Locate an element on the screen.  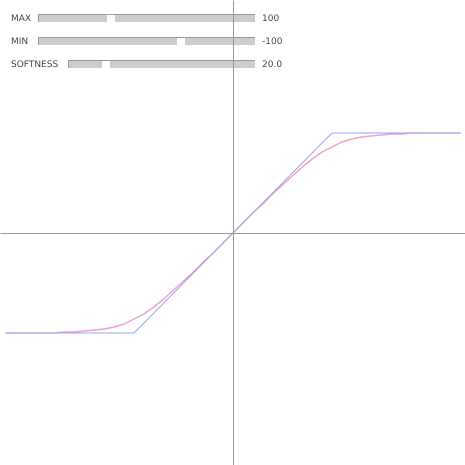
text: -100 is located at coordinates (272, 42).